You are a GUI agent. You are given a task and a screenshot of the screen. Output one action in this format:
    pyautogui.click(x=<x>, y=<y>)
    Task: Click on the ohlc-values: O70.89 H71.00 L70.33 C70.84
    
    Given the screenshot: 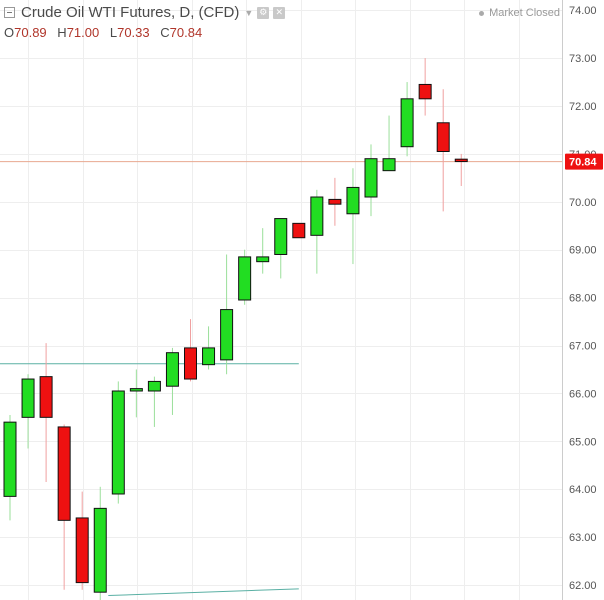 What is the action you would take?
    pyautogui.click(x=106, y=32)
    